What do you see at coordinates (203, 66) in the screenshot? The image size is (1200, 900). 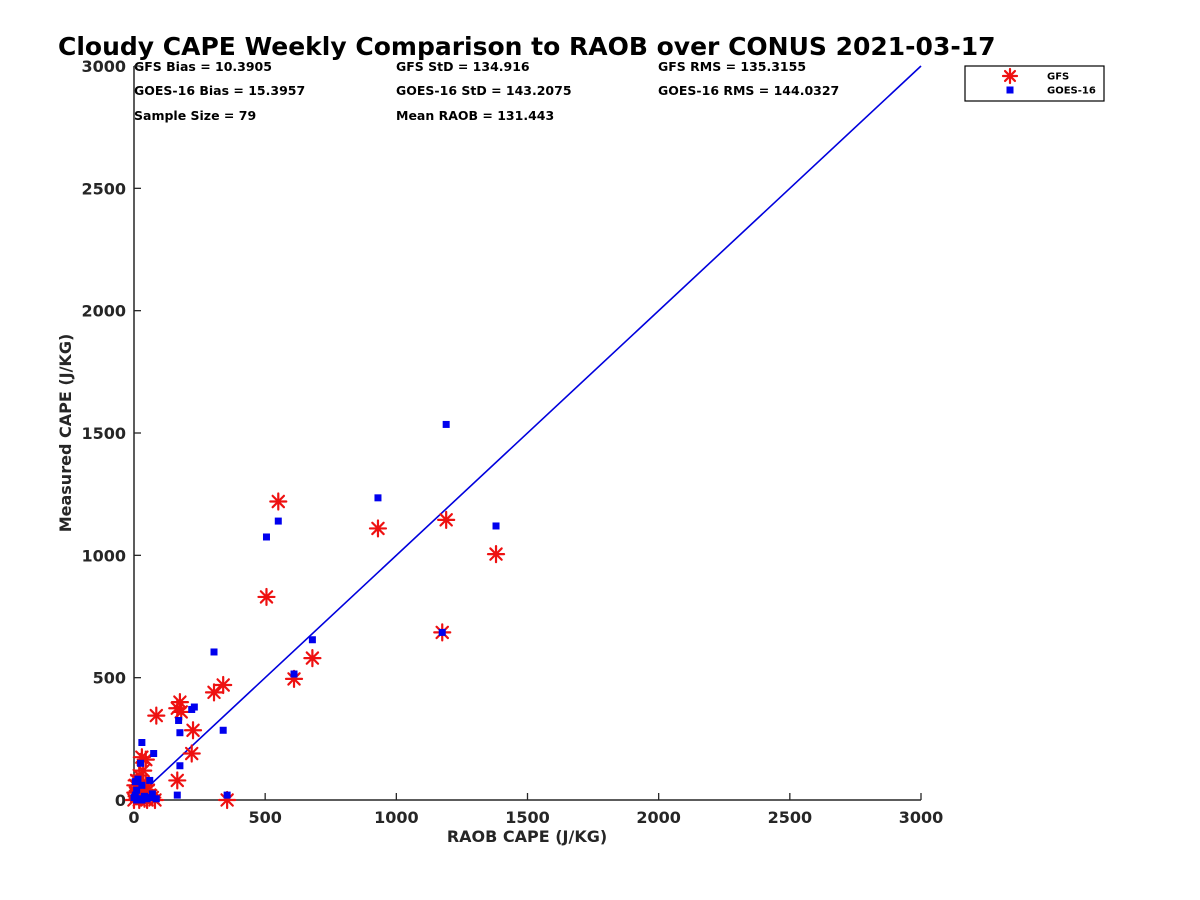 I see `stat-annotation: GFS Bias = 10.3905` at bounding box center [203, 66].